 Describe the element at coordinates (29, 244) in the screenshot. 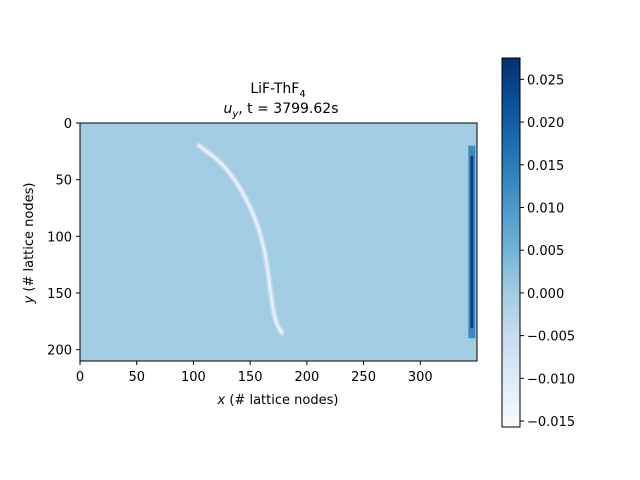

I see `y-axis-label: y (# lattice nodes)` at that location.